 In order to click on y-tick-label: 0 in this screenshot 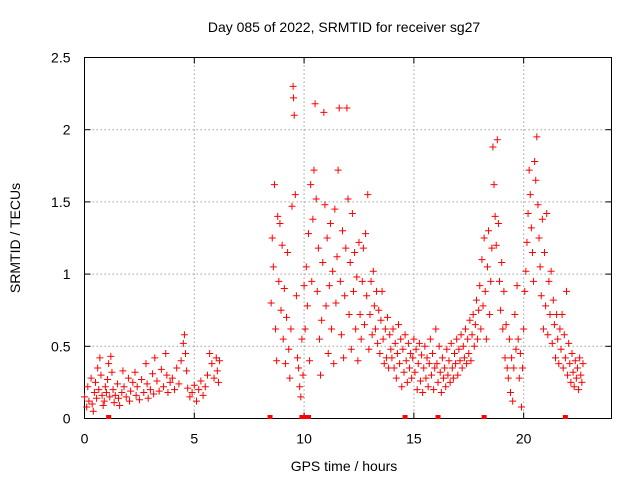, I will do `click(67, 419)`.